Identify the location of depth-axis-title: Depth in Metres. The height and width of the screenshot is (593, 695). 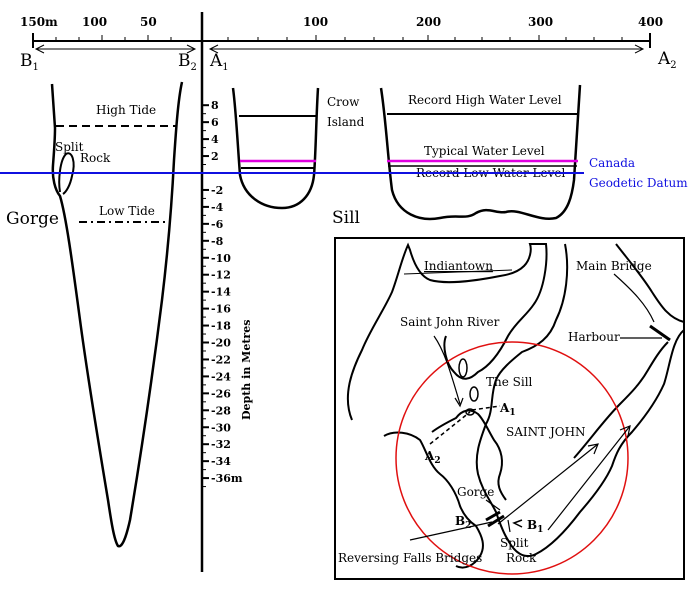
(246, 370).